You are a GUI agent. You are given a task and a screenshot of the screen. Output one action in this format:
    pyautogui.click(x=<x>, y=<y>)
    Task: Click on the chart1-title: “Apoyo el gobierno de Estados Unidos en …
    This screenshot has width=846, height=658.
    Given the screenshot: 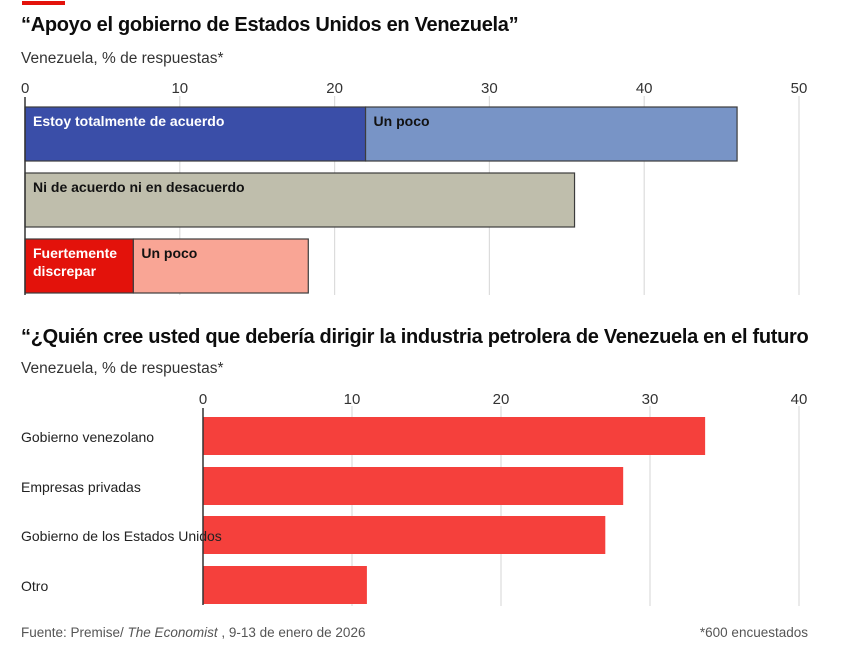 What is the action you would take?
    pyautogui.click(x=270, y=25)
    